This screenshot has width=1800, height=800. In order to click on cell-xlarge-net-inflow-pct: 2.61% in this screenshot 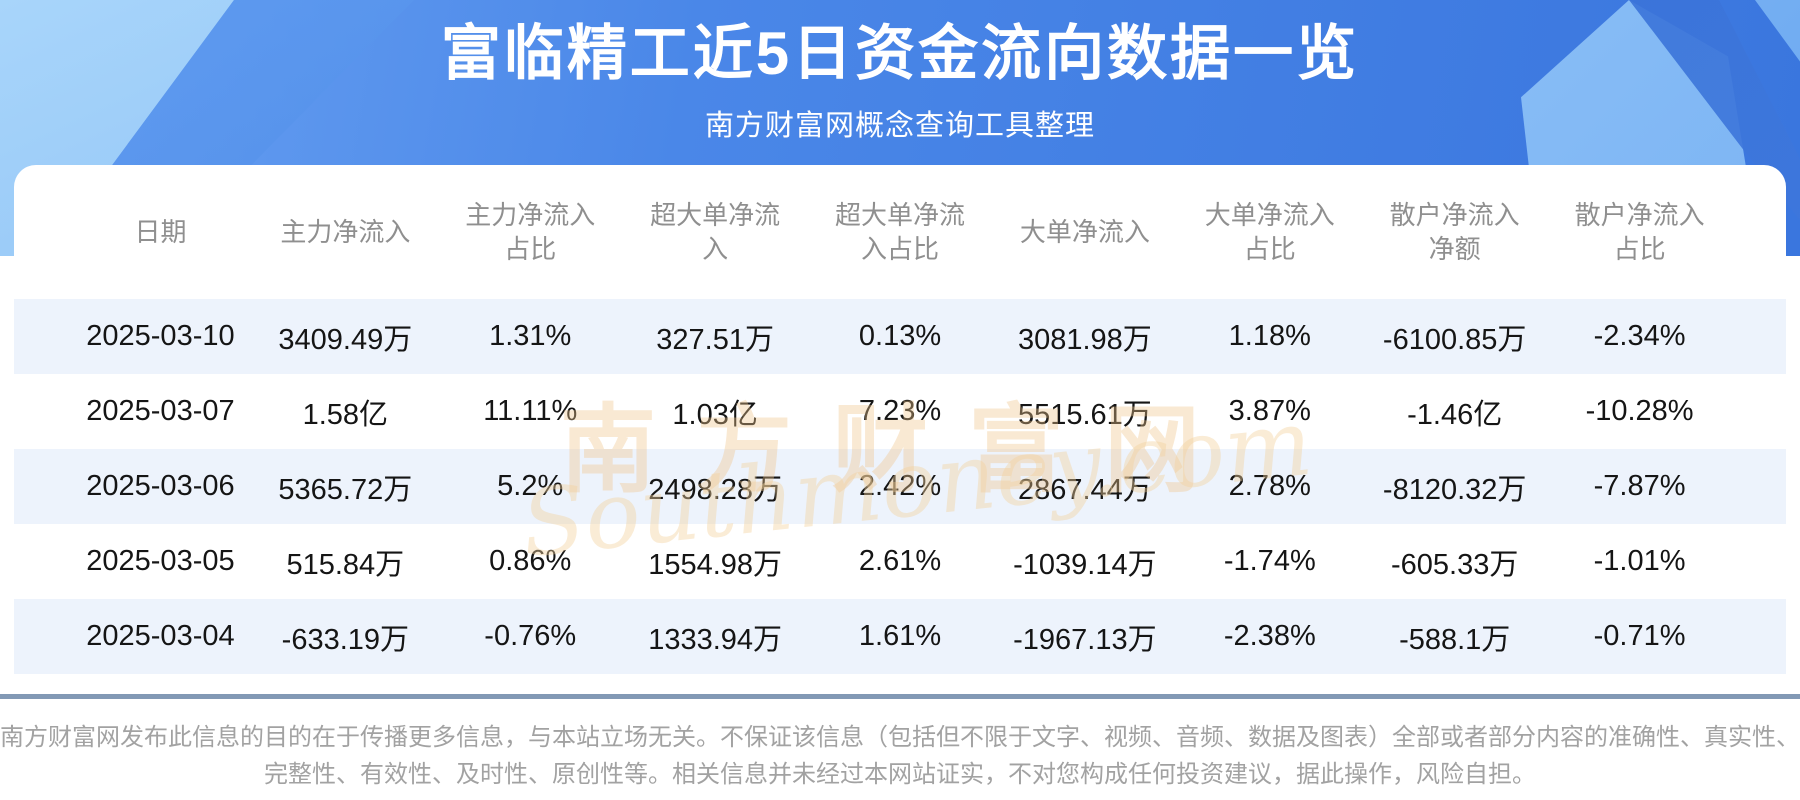, I will do `click(900, 561)`.